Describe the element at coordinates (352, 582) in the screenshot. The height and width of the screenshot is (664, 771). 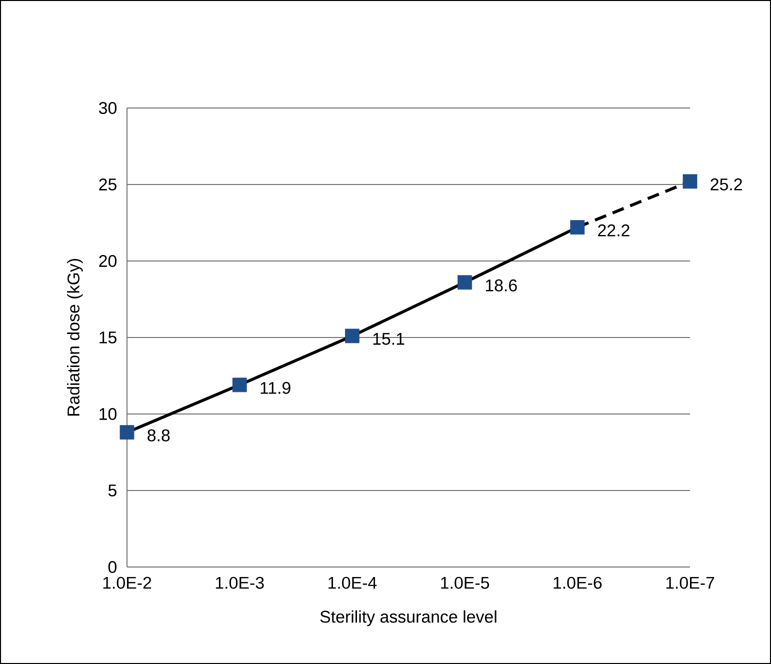
I see `x-tick-label: 1.0E-4` at that location.